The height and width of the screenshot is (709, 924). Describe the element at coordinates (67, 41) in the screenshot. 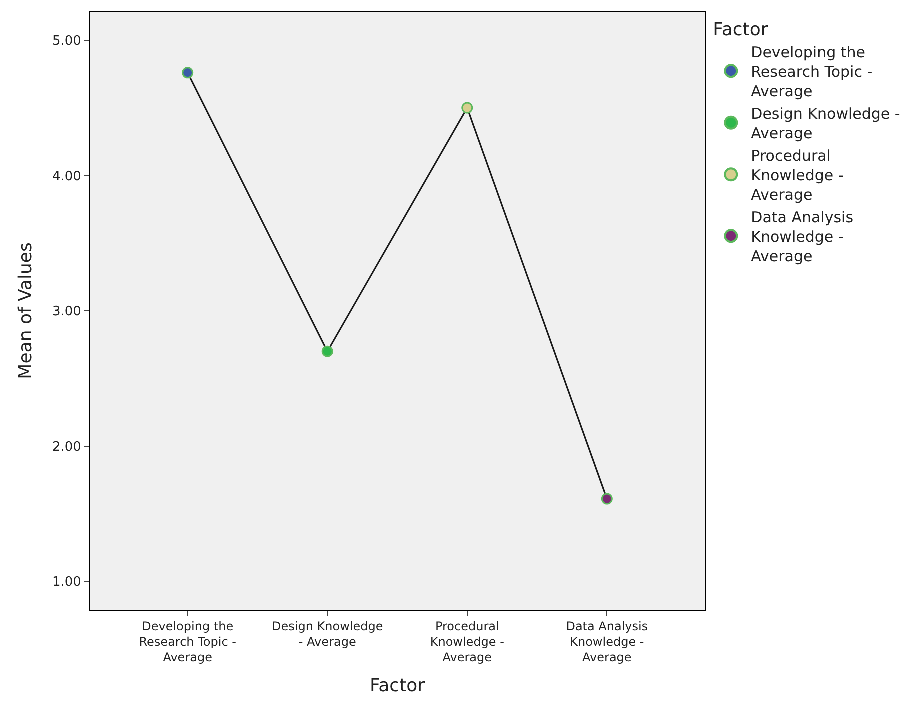

I see `y-tick-label: 5.00` at that location.